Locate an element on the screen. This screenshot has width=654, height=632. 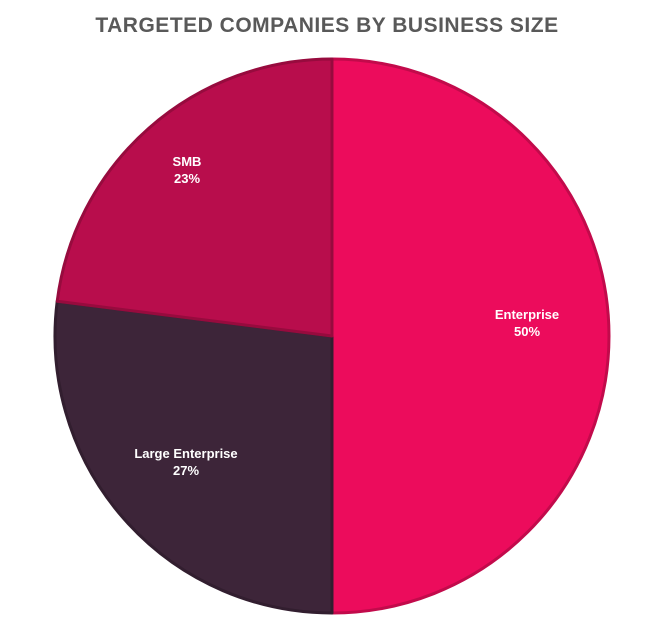
slice-value-large-enterprise: 27% is located at coordinates (186, 470).